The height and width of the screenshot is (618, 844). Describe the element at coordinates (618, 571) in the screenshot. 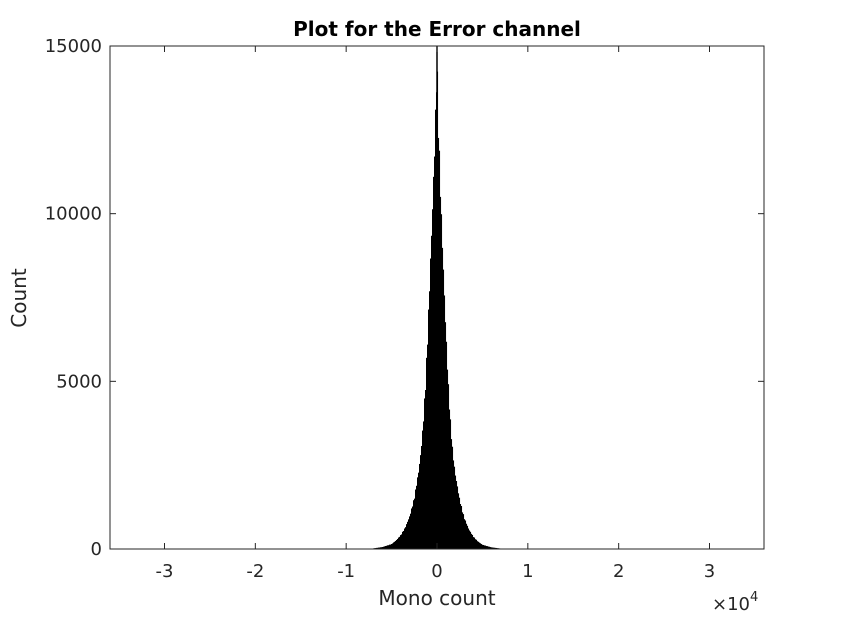

I see `x-tick-label: 2` at that location.